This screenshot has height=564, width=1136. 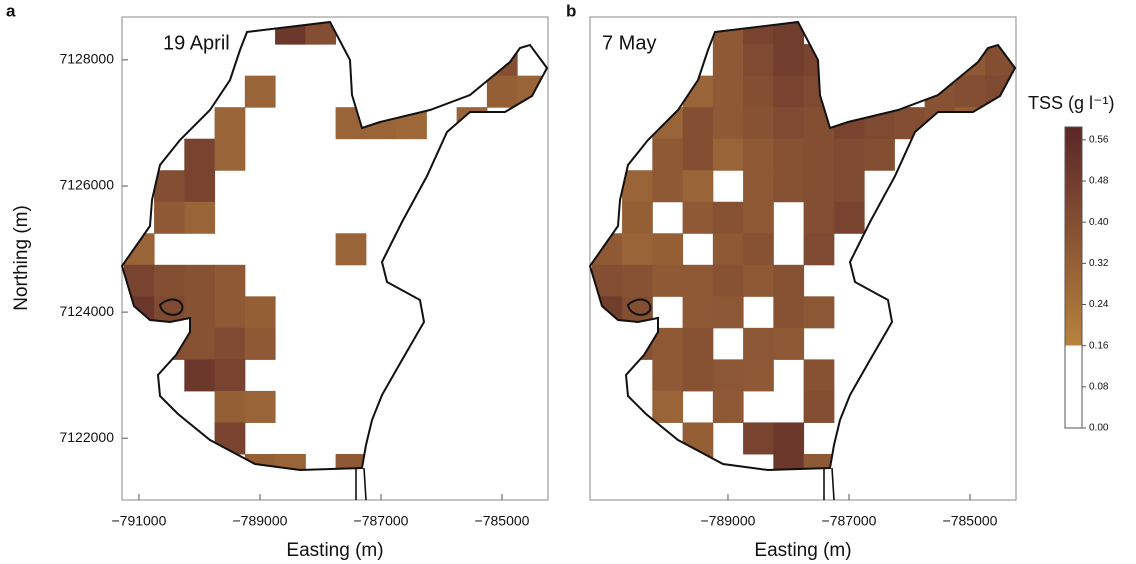 What do you see at coordinates (1073, 277) in the screenshot?
I see `colorbar` at bounding box center [1073, 277].